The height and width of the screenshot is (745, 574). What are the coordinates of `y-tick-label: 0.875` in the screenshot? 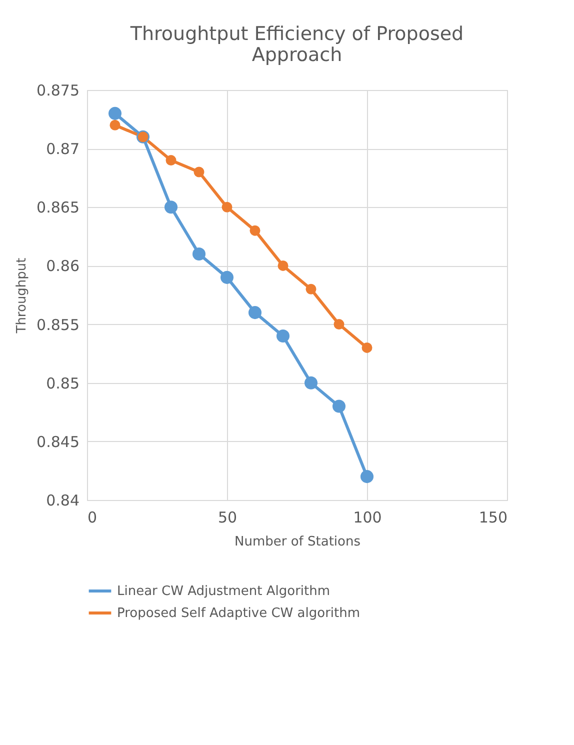 It's located at (58, 91).